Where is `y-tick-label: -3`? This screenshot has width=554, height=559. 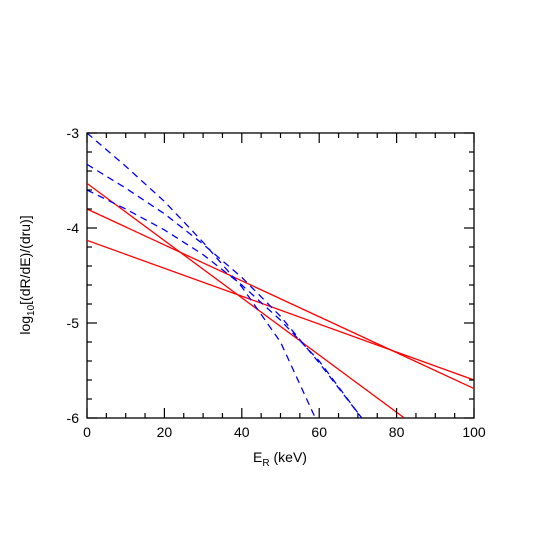 y-tick-label: -3 is located at coordinates (73, 133).